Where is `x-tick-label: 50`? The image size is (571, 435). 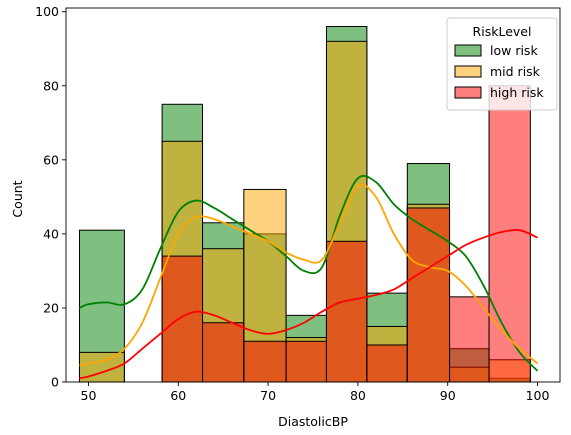 x-tick-label: 50 is located at coordinates (89, 395).